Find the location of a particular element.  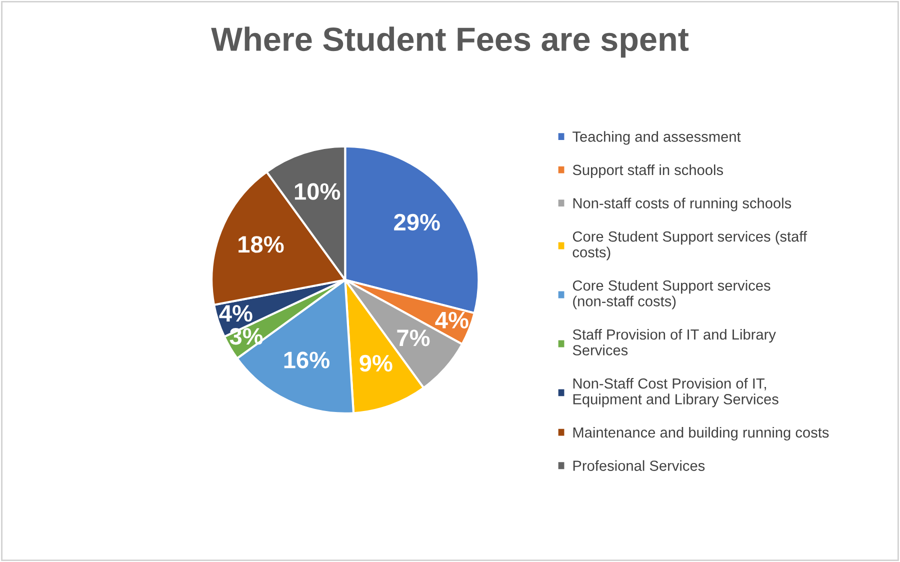

legend-label: Support staff in schools is located at coordinates (648, 171).